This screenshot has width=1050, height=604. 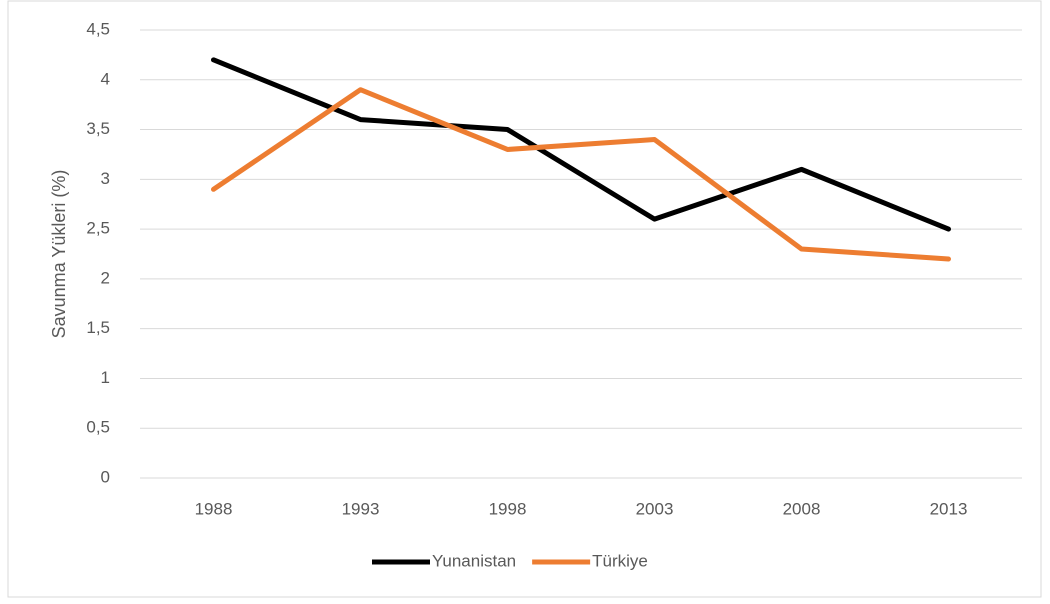 What do you see at coordinates (105, 377) in the screenshot?
I see `y-tick-label: 1` at bounding box center [105, 377].